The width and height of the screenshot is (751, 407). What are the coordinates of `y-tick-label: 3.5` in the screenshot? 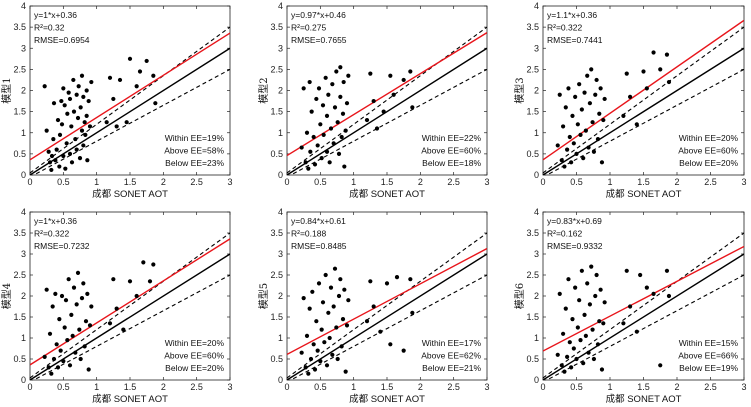 It's located at (276, 233).